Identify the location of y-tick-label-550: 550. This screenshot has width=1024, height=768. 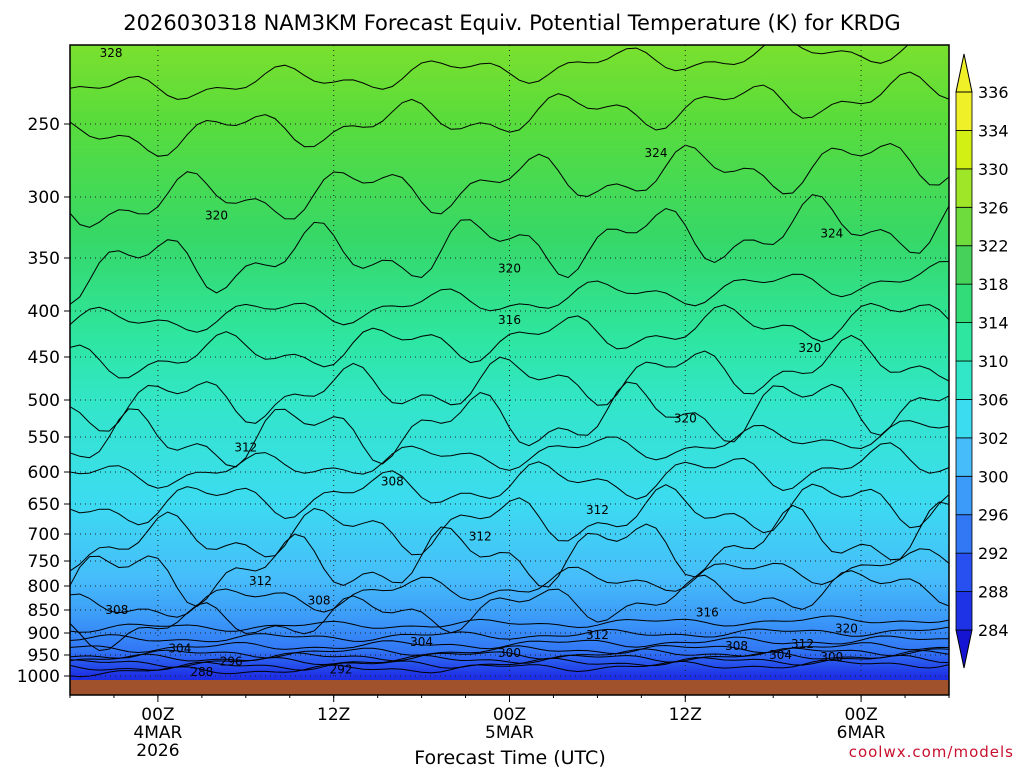
(44, 438).